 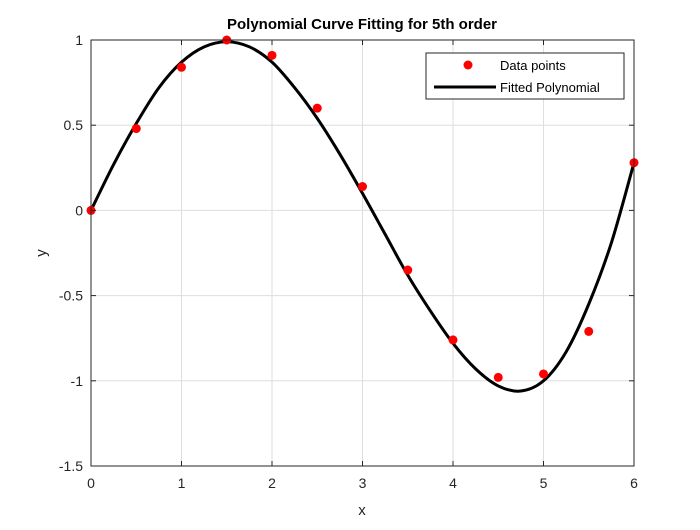 I want to click on x-tick-label: 4, so click(x=453, y=483).